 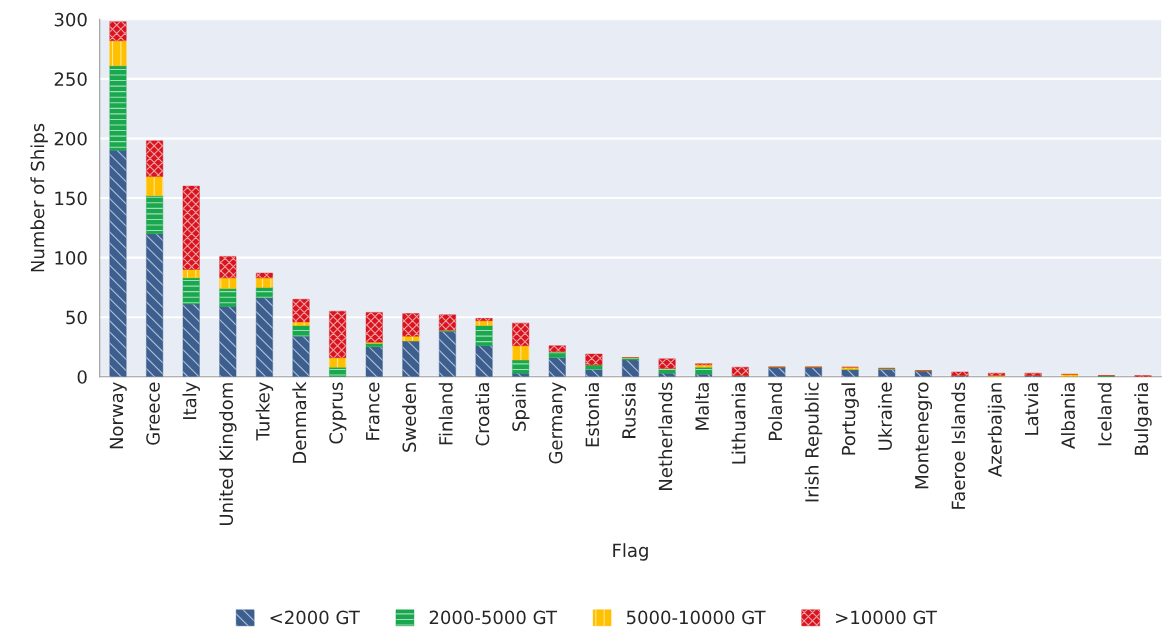 I want to click on legend-label: 2000-5000 GT, so click(x=493, y=617).